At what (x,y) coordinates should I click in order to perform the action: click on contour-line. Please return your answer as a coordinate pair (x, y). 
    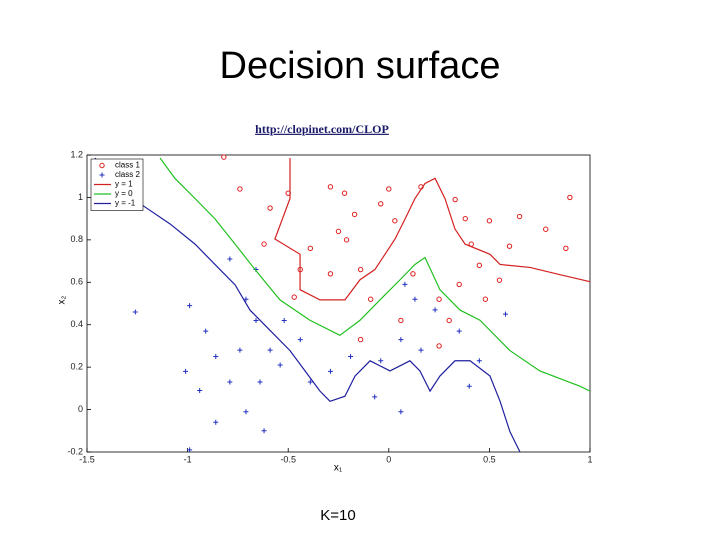
    Looking at the image, I should click on (432, 229).